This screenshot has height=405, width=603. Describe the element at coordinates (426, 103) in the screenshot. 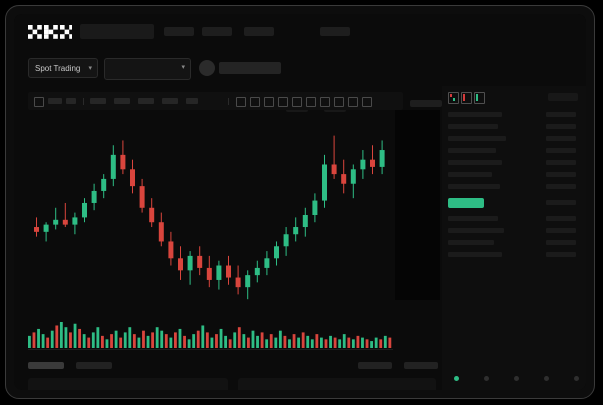

I see `stat-24h-volume` at that location.